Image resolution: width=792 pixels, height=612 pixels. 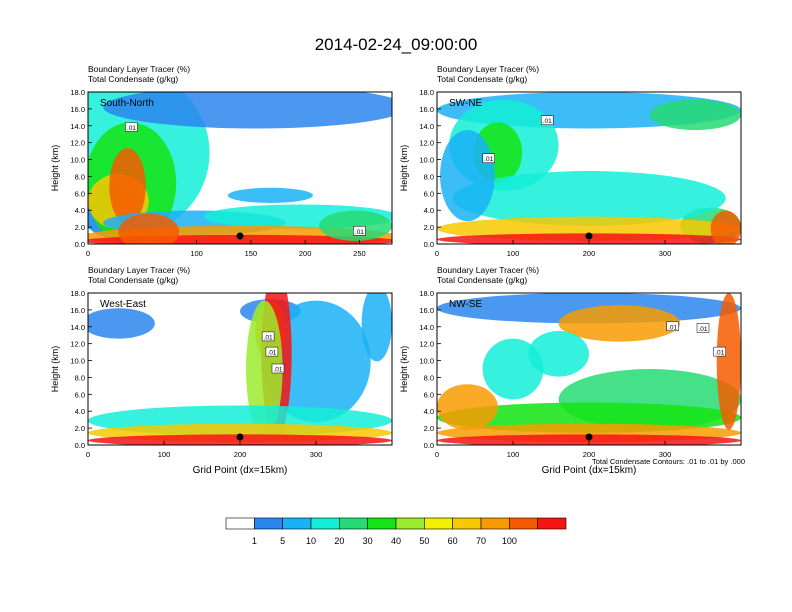 What do you see at coordinates (429, 394) in the screenshot?
I see `y-tick-label: 6.0` at bounding box center [429, 394].